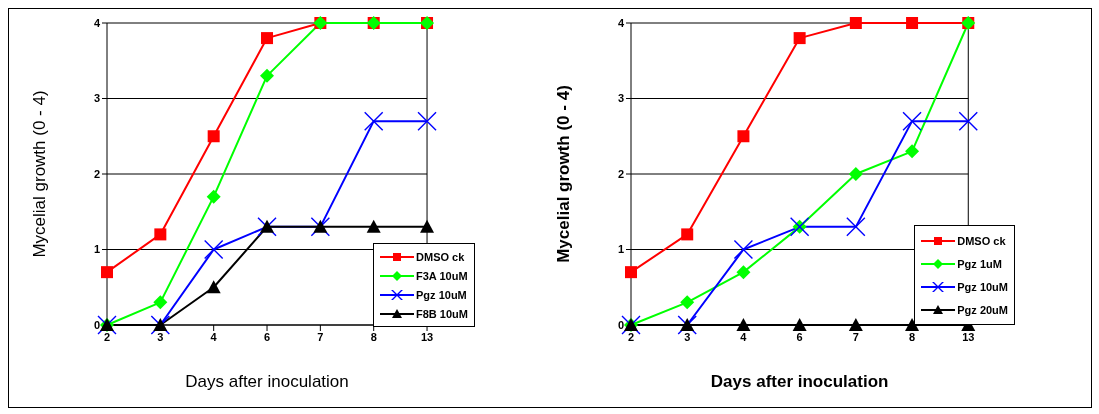  What do you see at coordinates (442, 313) in the screenshot?
I see `legend-label: F8B 10uM` at bounding box center [442, 313].